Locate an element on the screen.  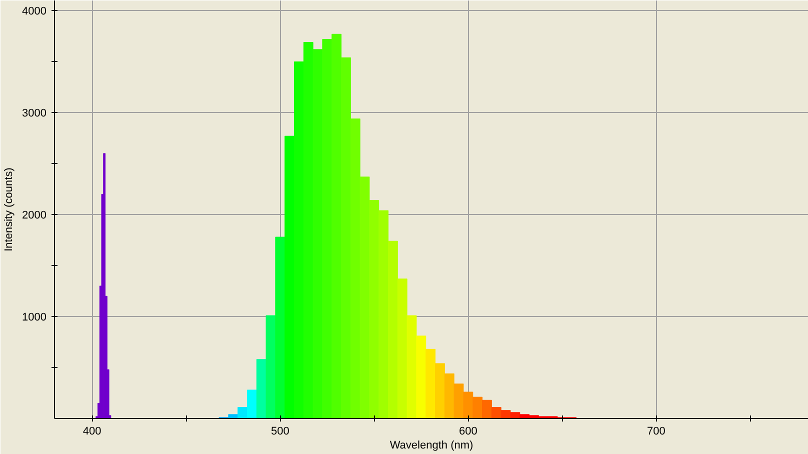
x-tick-label: 600 is located at coordinates (468, 432).